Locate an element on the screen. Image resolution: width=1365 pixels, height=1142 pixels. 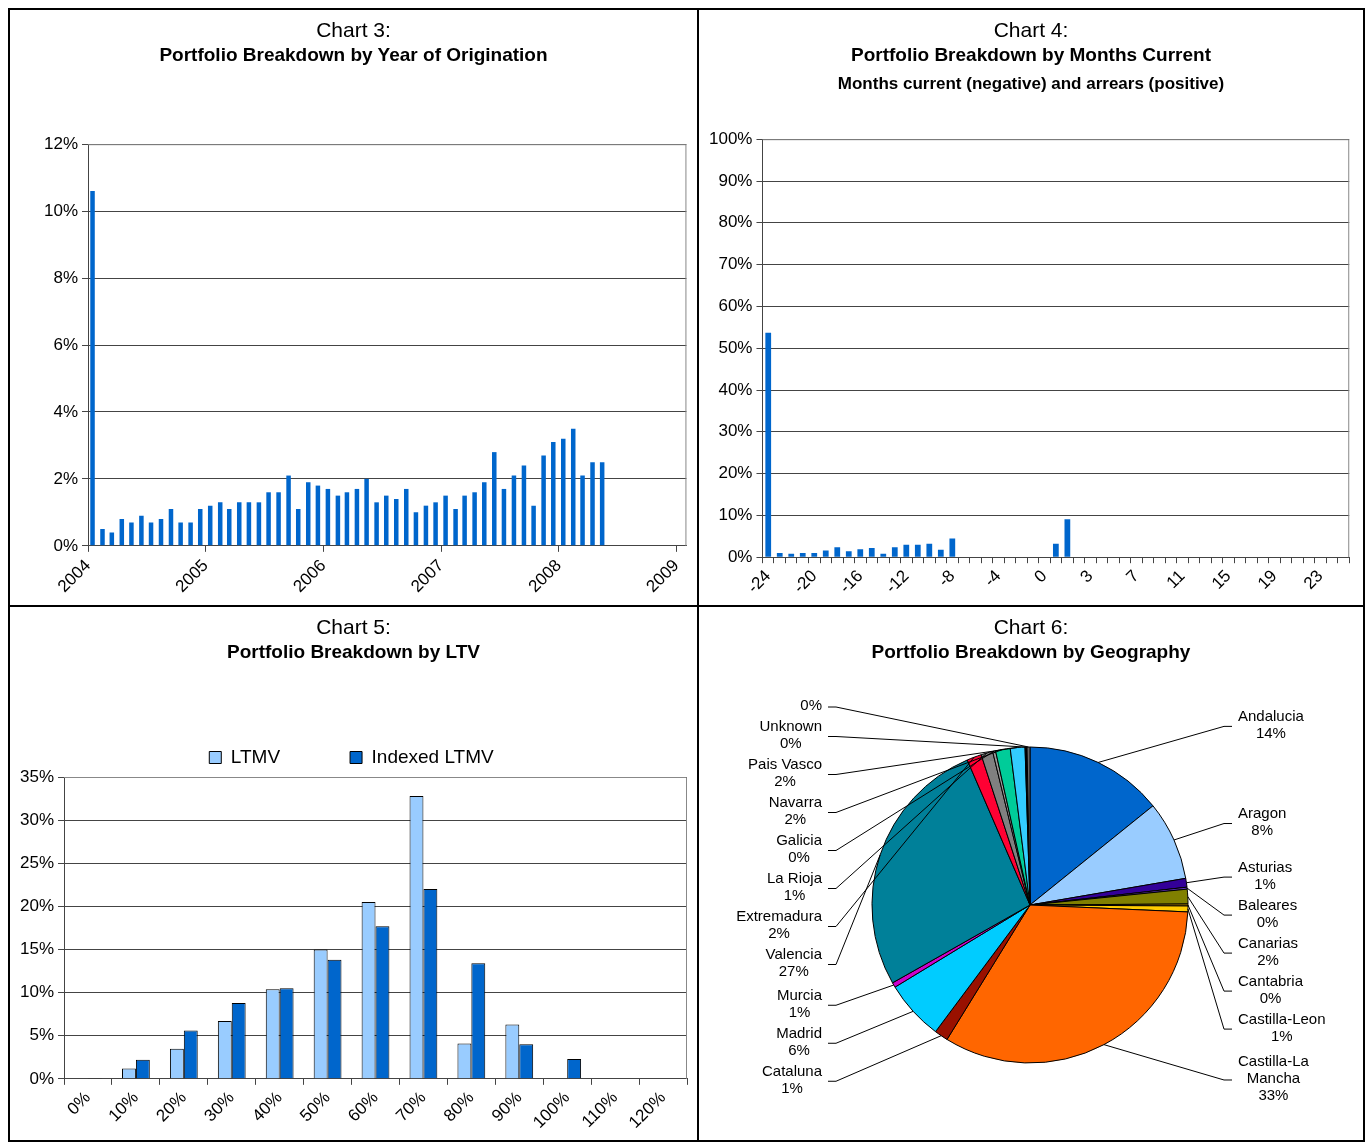
x-tick-label: 23 is located at coordinates (1313, 579).